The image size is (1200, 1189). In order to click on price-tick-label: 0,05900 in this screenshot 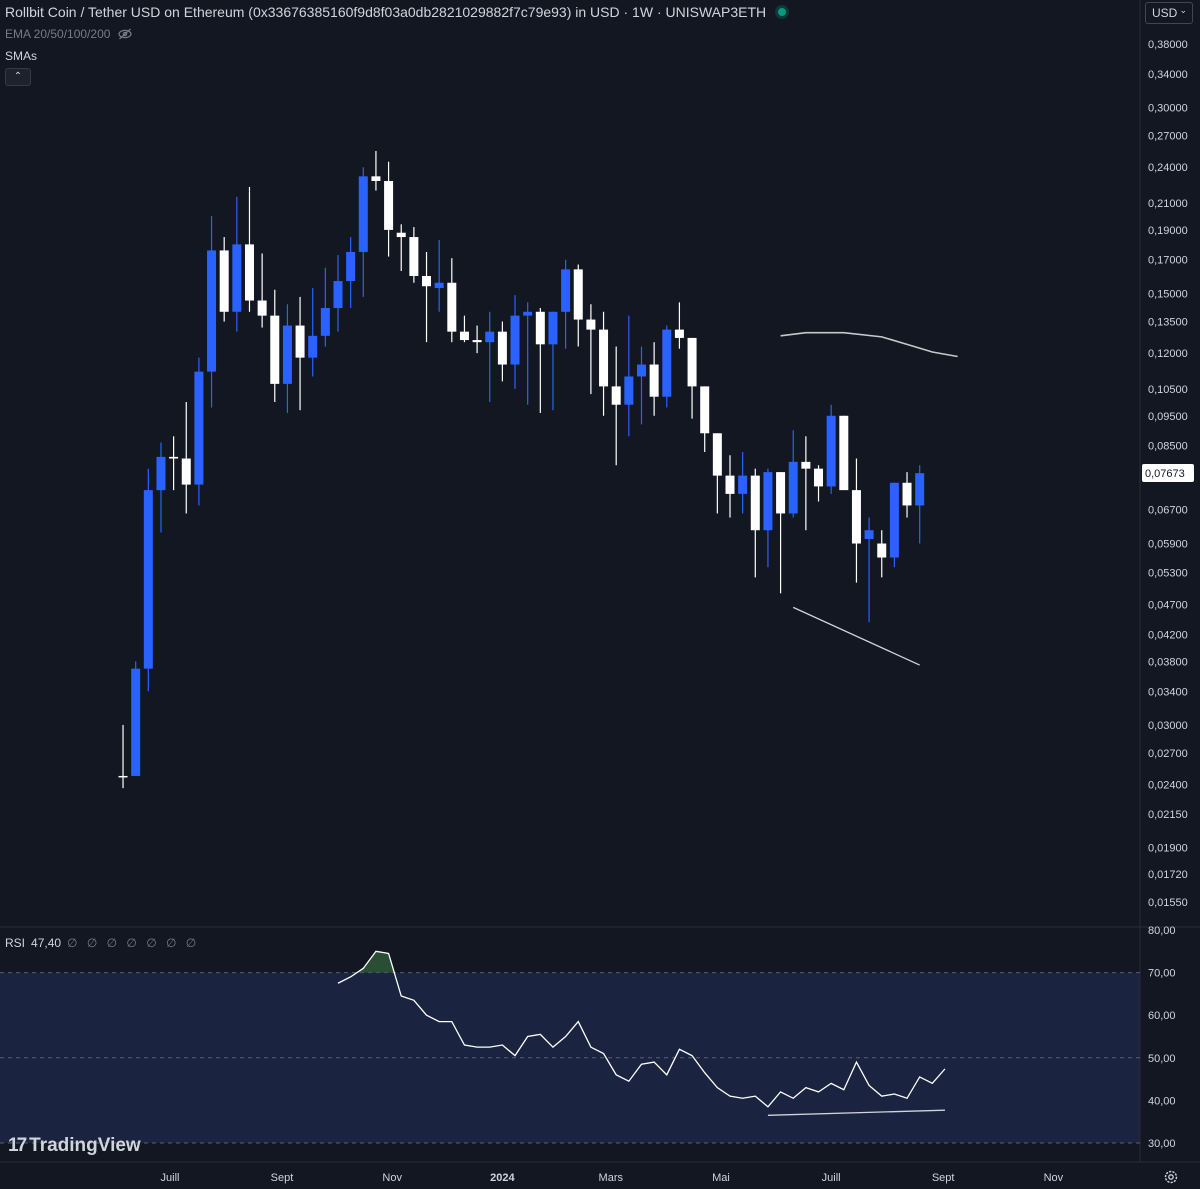, I will do `click(1168, 545)`.